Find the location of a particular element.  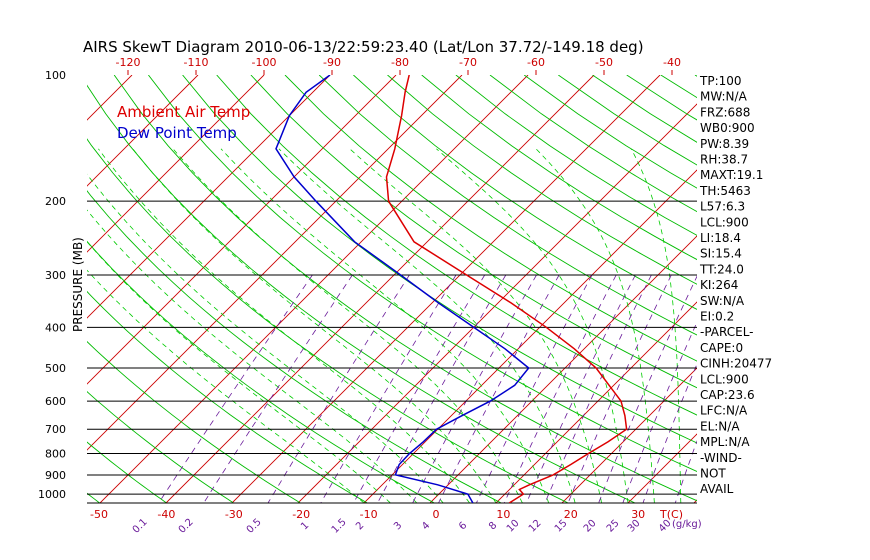

bottom-tick-label: 20 is located at coordinates (571, 514).